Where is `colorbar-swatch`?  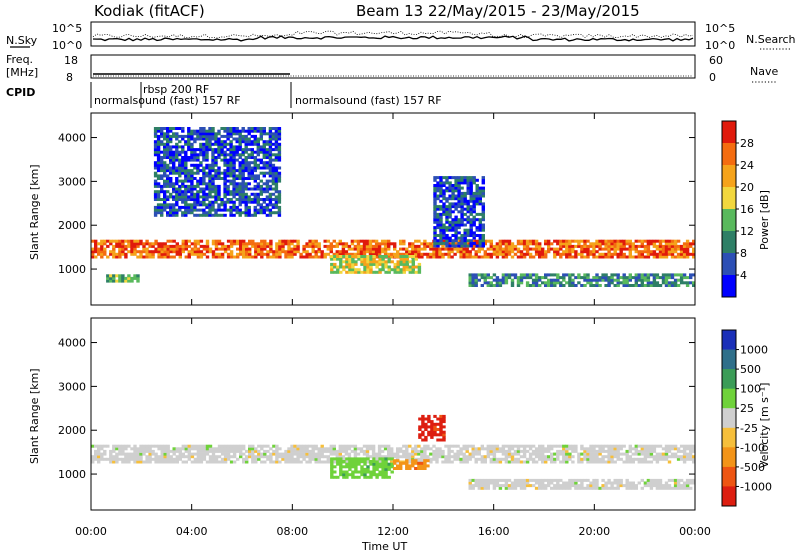
colorbar-swatch is located at coordinates (729, 457).